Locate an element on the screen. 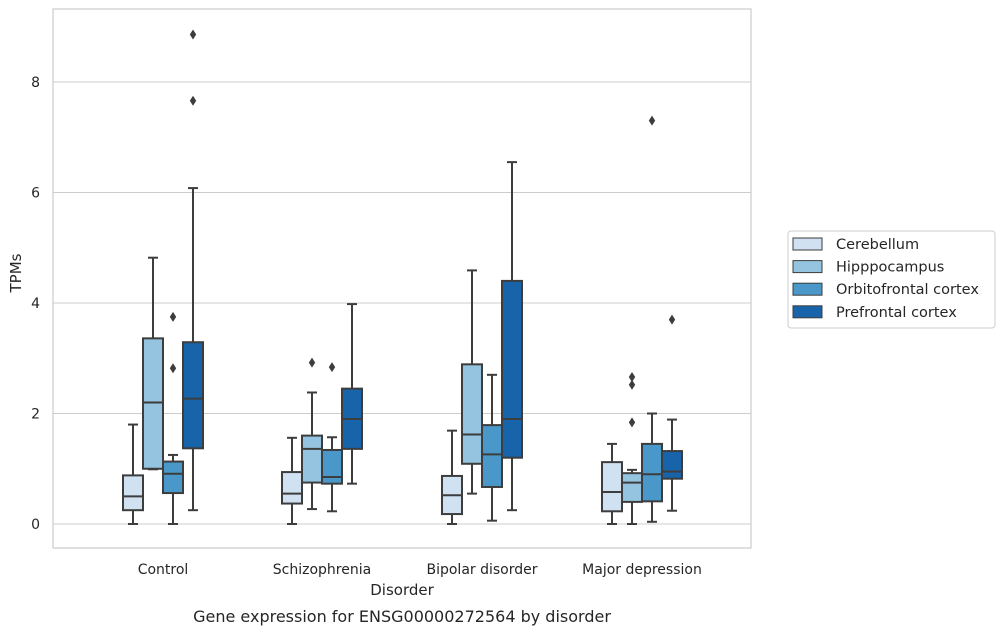 This screenshot has height=634, width=1003. y-tick-label: 0 is located at coordinates (35, 525).